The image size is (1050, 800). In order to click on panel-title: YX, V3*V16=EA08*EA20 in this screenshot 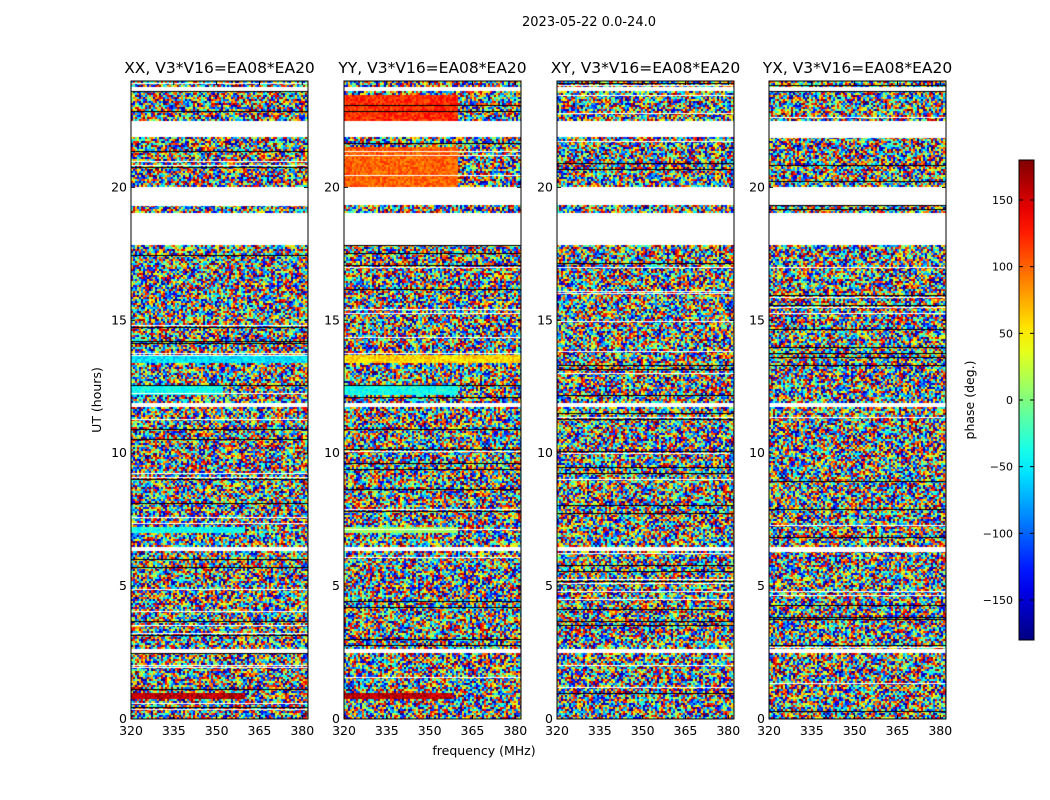, I will do `click(857, 68)`.